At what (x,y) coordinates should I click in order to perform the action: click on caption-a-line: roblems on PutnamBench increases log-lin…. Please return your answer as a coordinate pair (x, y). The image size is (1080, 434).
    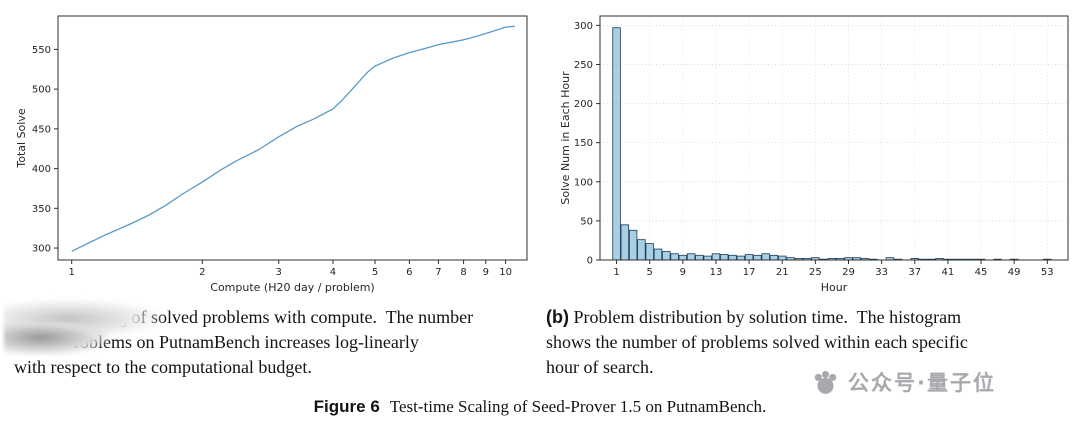
    Looking at the image, I should click on (246, 342).